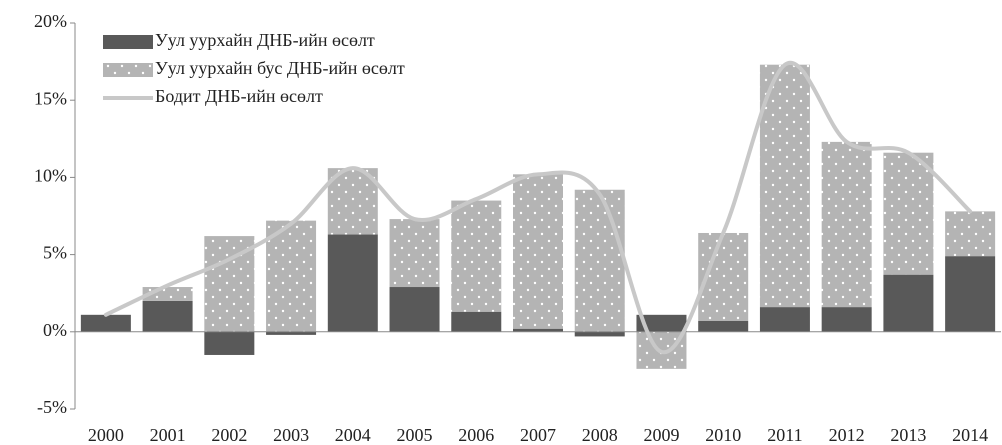 The height and width of the screenshot is (445, 1002). I want to click on y-tick-label: 10%, so click(50, 176).